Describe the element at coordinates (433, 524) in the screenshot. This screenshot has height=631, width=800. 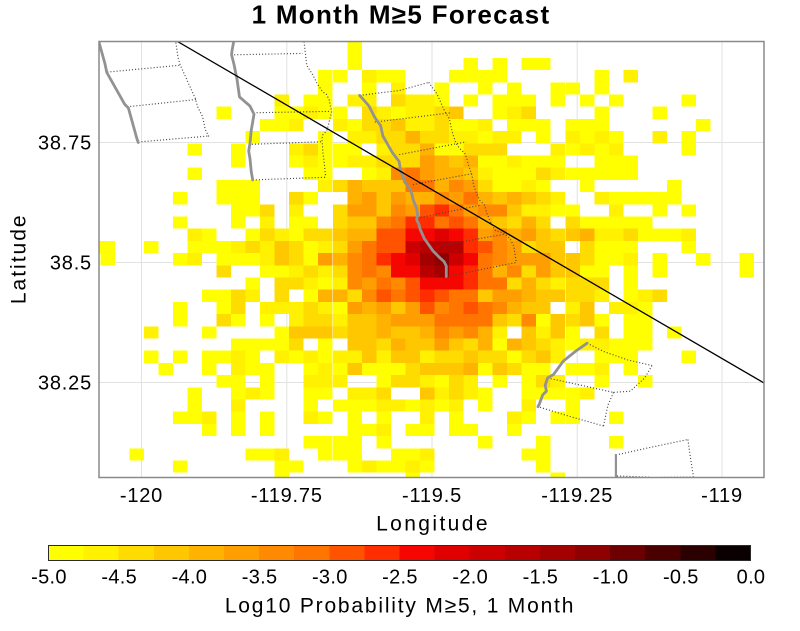
I see `svg-text: Longitude` at that location.